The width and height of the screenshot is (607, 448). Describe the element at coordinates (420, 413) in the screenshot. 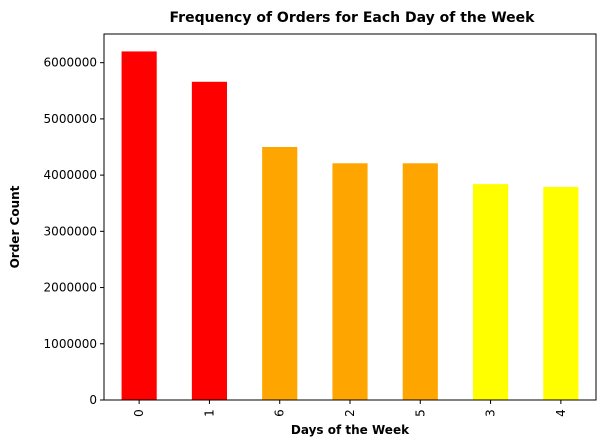

I see `x-tick-label: 5` at that location.